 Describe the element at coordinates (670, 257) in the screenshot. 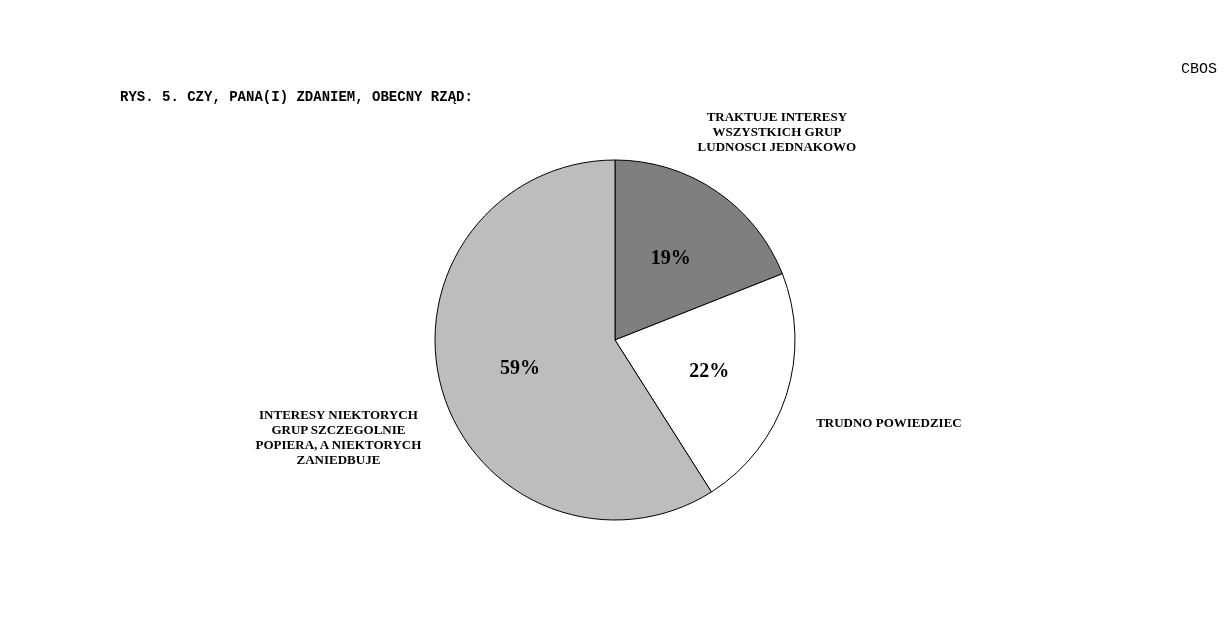

I see `data-label: 19%` at that location.